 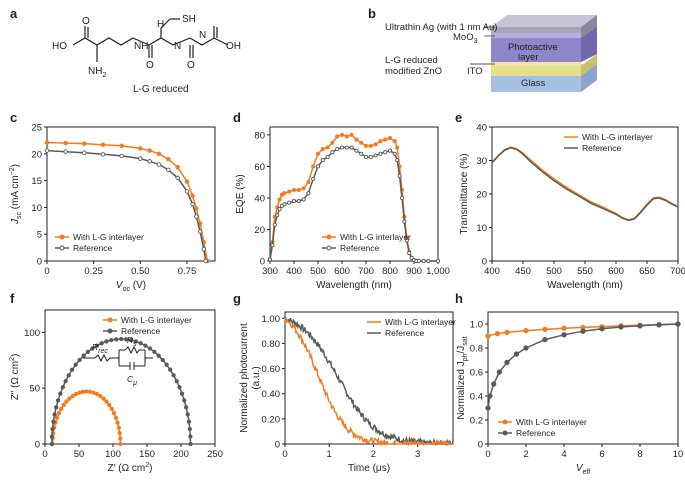 What do you see at coordinates (476, 325) in the screenshot?
I see `y-tick-label: 1.0` at bounding box center [476, 325].